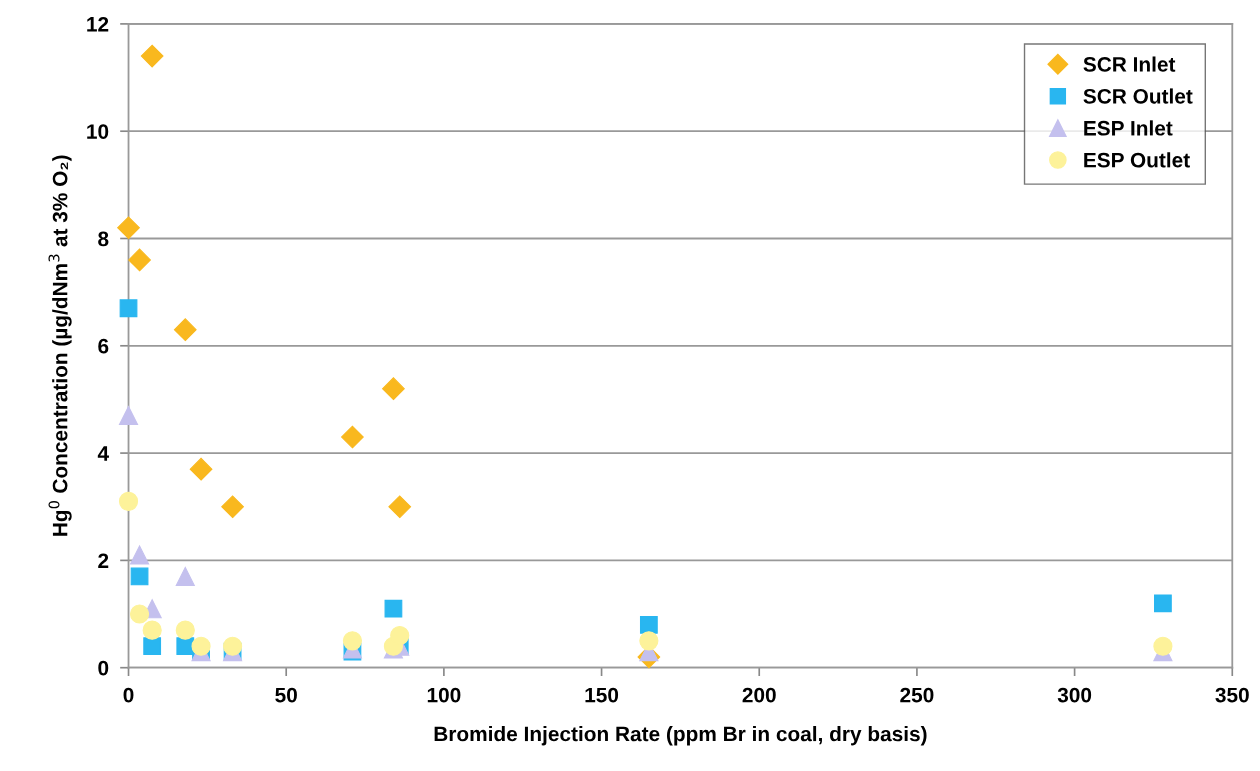  What do you see at coordinates (103, 668) in the screenshot?
I see `y-tick-label: 0` at bounding box center [103, 668].